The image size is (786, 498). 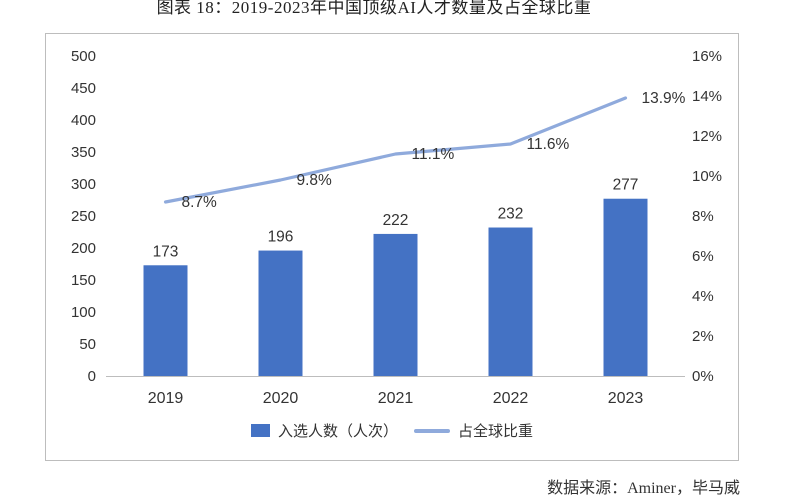 What do you see at coordinates (510, 301) in the screenshot?
I see `bar-2022` at bounding box center [510, 301].